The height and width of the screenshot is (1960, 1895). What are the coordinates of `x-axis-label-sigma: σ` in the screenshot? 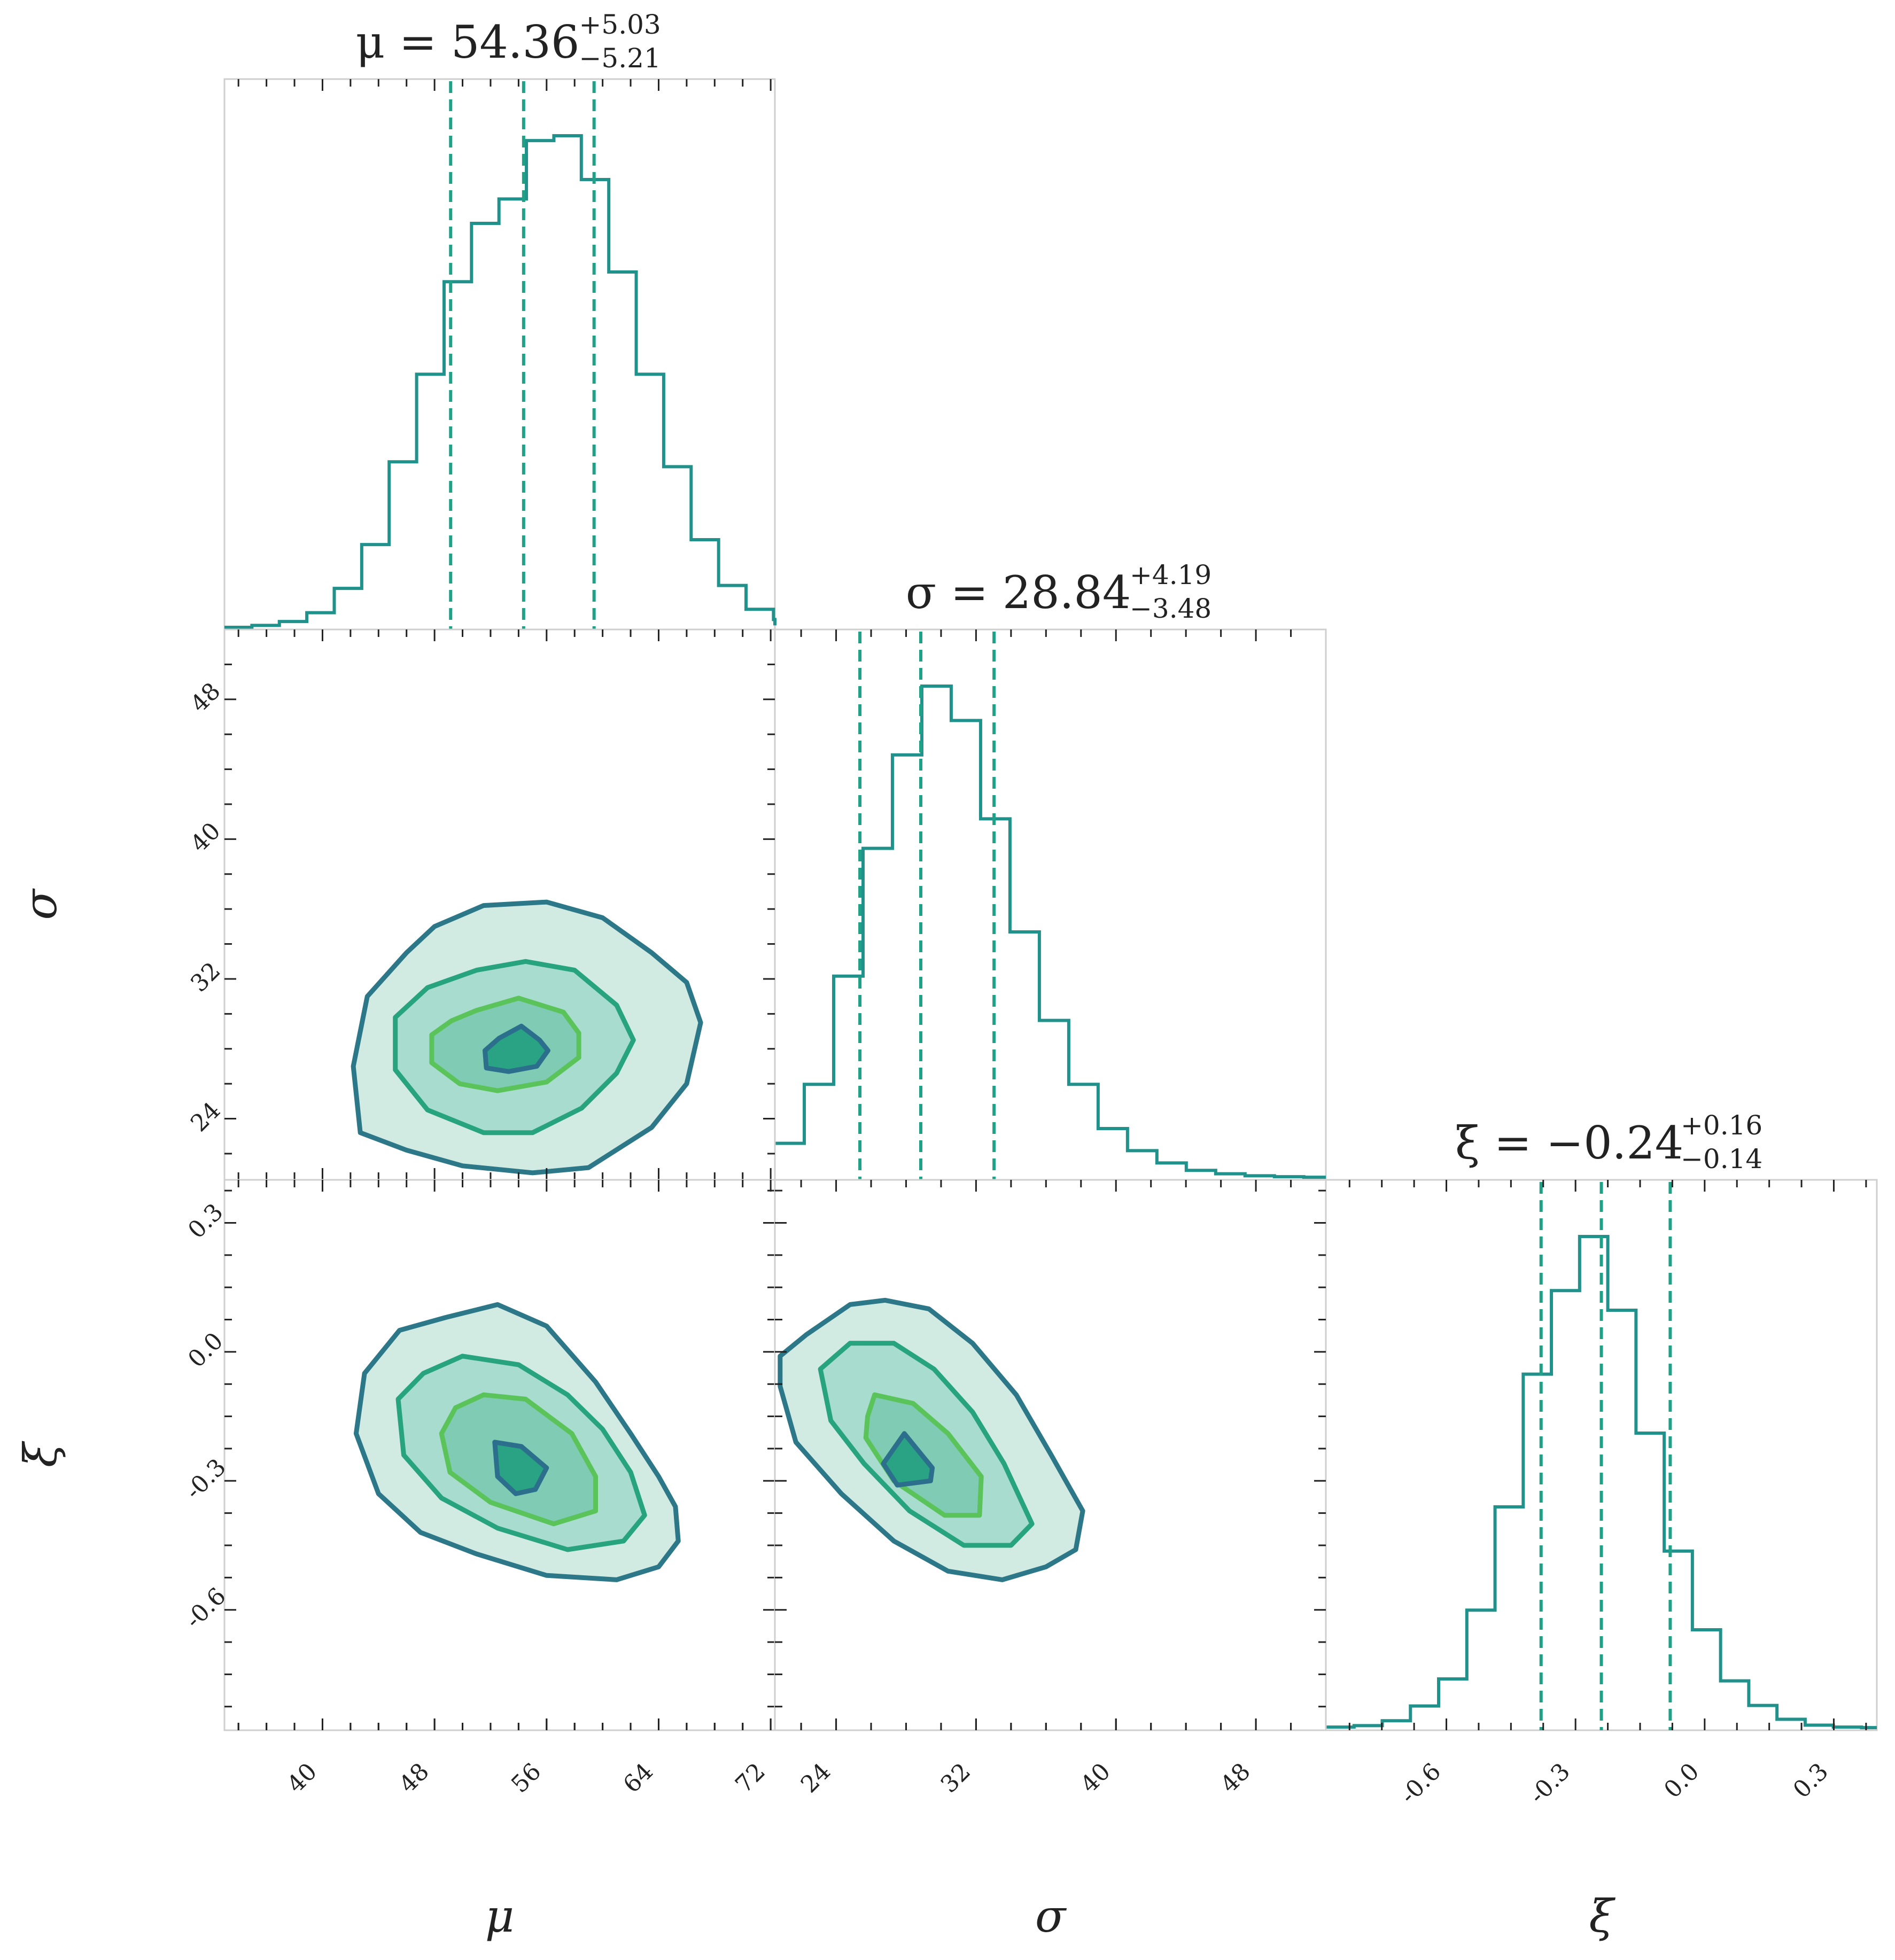 It's located at (1051, 1916).